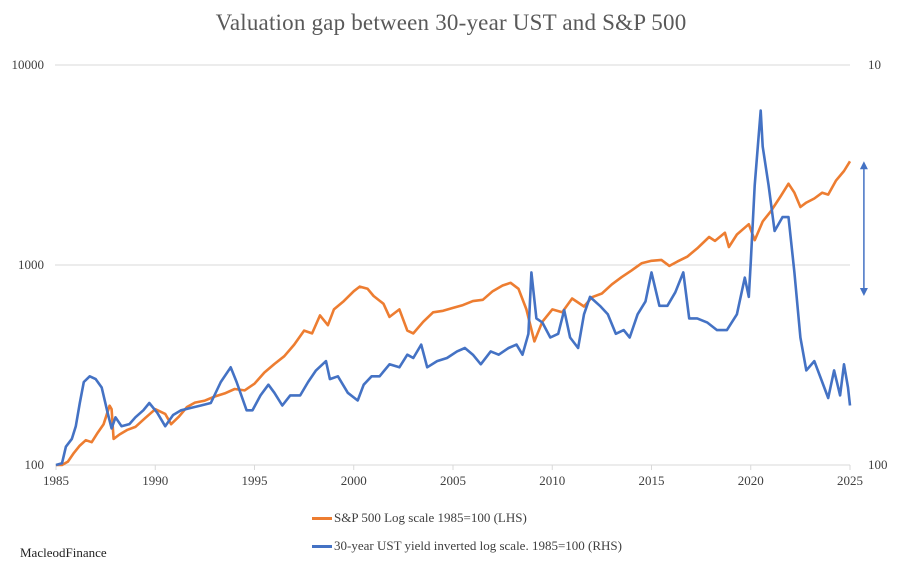 The image size is (902, 570). I want to click on legend-swatch-sp500, so click(322, 518).